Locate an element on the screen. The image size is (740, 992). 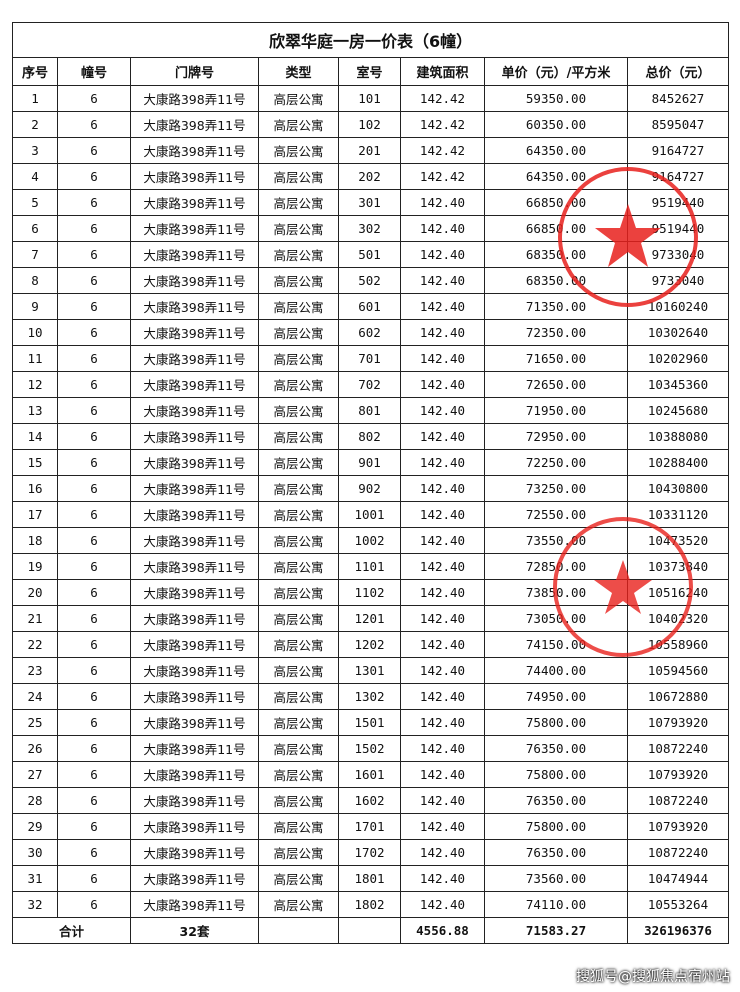
row-number-cell: 15 is located at coordinates (35, 462).